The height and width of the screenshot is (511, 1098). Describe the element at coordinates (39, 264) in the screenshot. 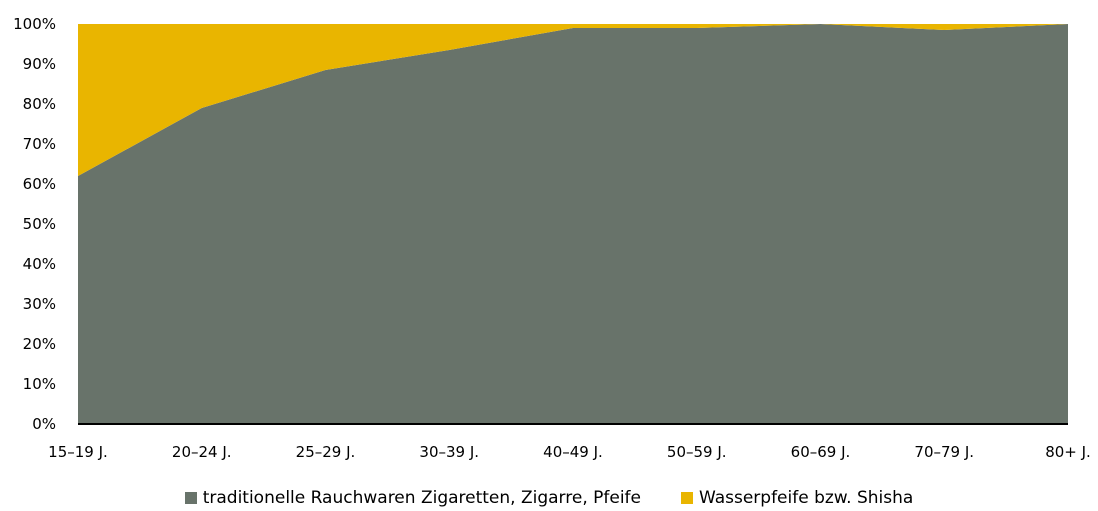

I see `y-tick-label: 40%` at that location.